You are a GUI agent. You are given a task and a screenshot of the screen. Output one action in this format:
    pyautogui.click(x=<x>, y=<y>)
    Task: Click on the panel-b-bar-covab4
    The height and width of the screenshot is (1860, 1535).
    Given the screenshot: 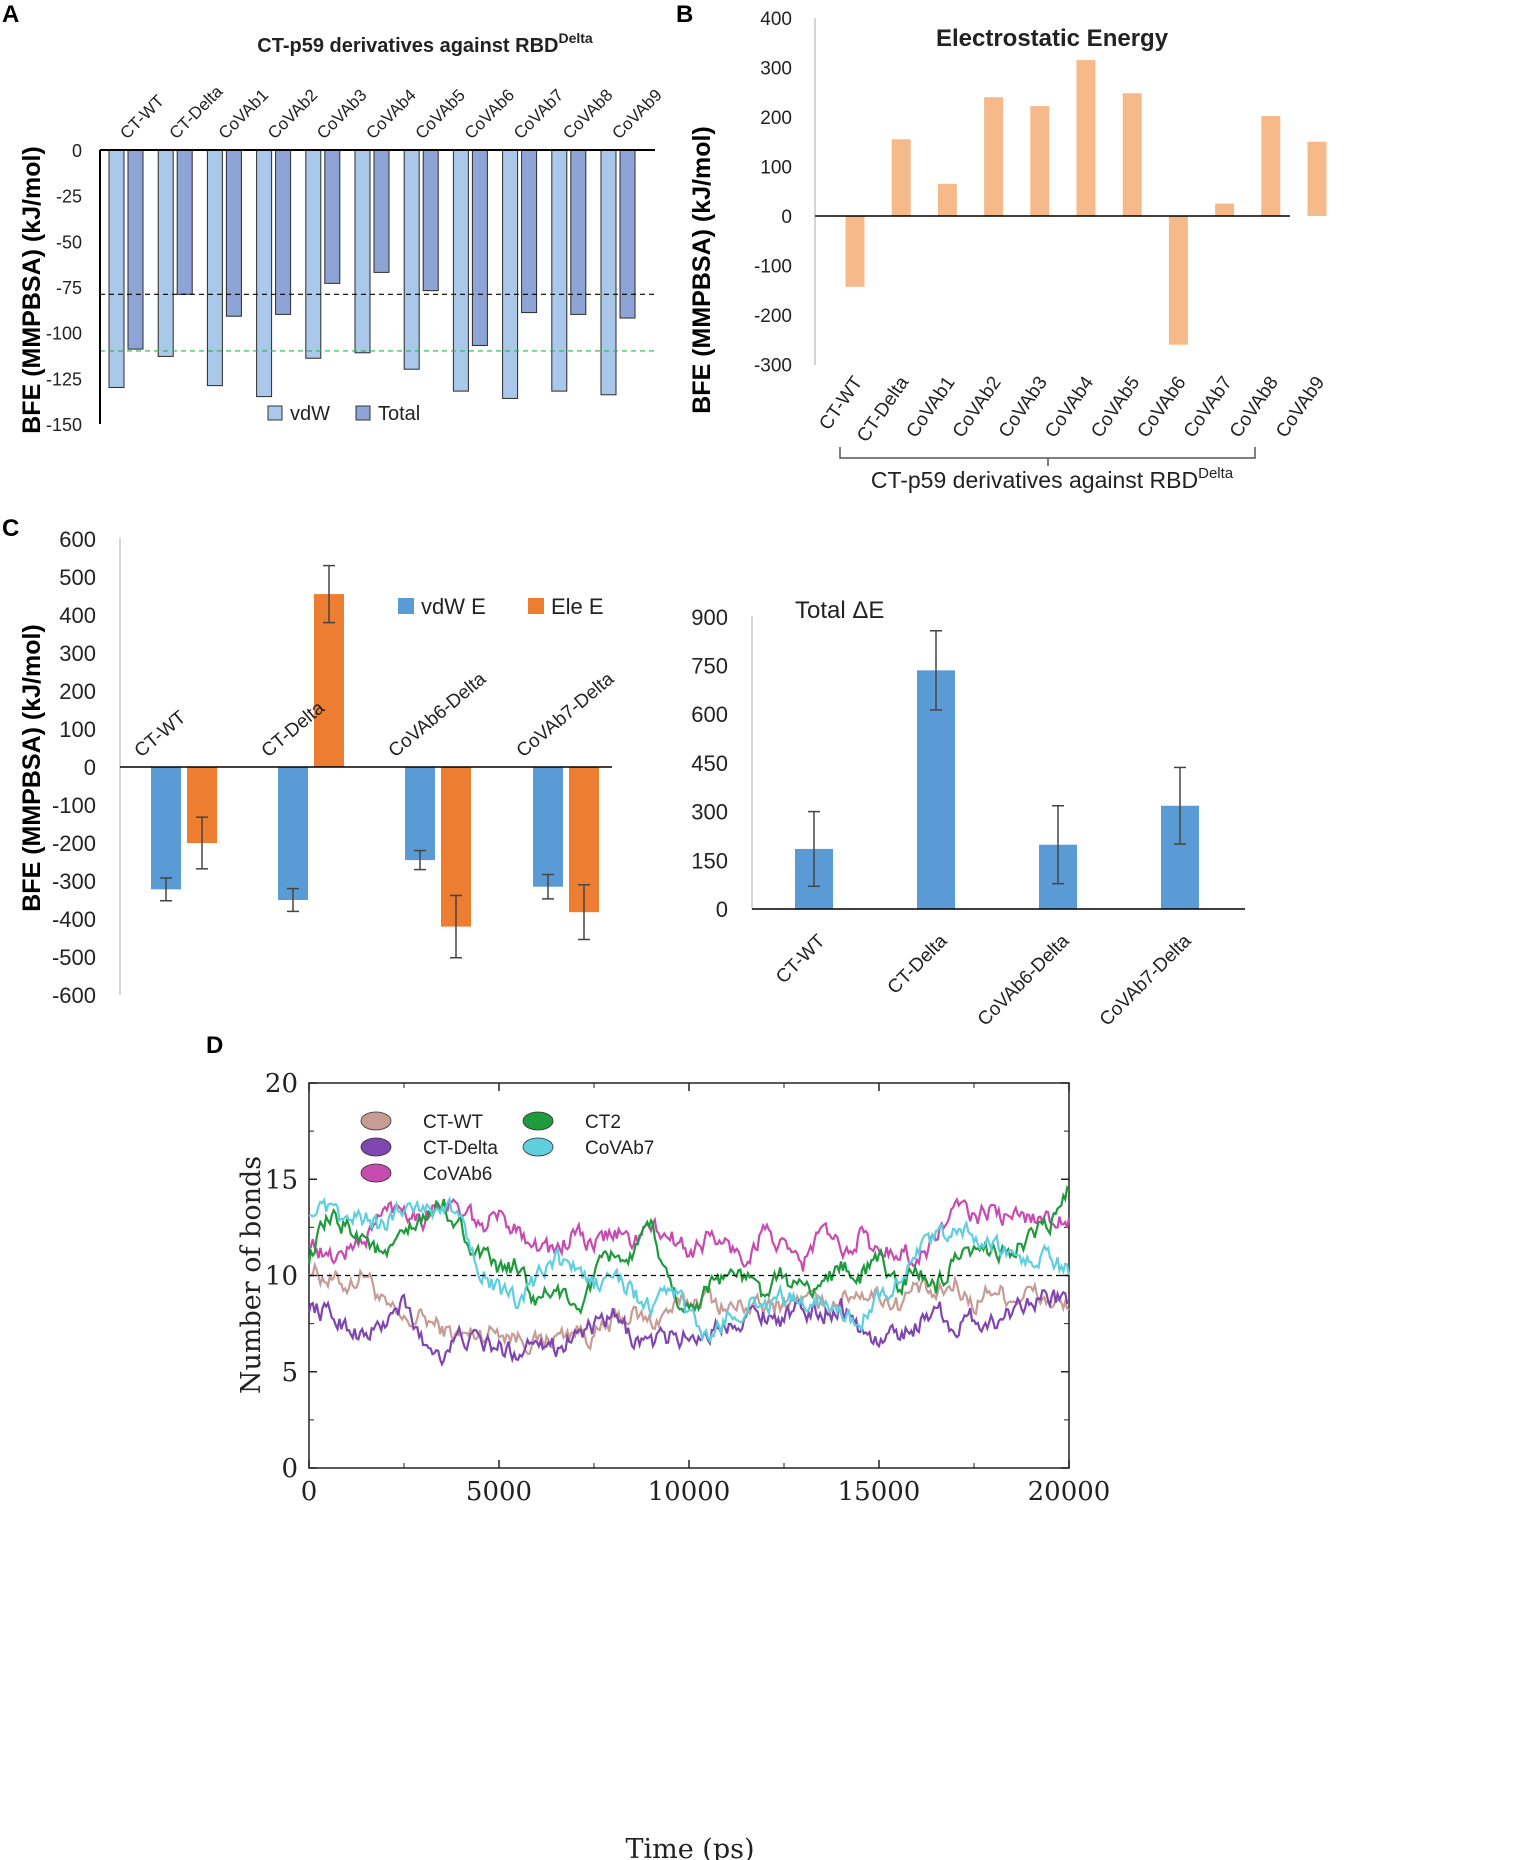 What is the action you would take?
    pyautogui.click(x=1086, y=138)
    